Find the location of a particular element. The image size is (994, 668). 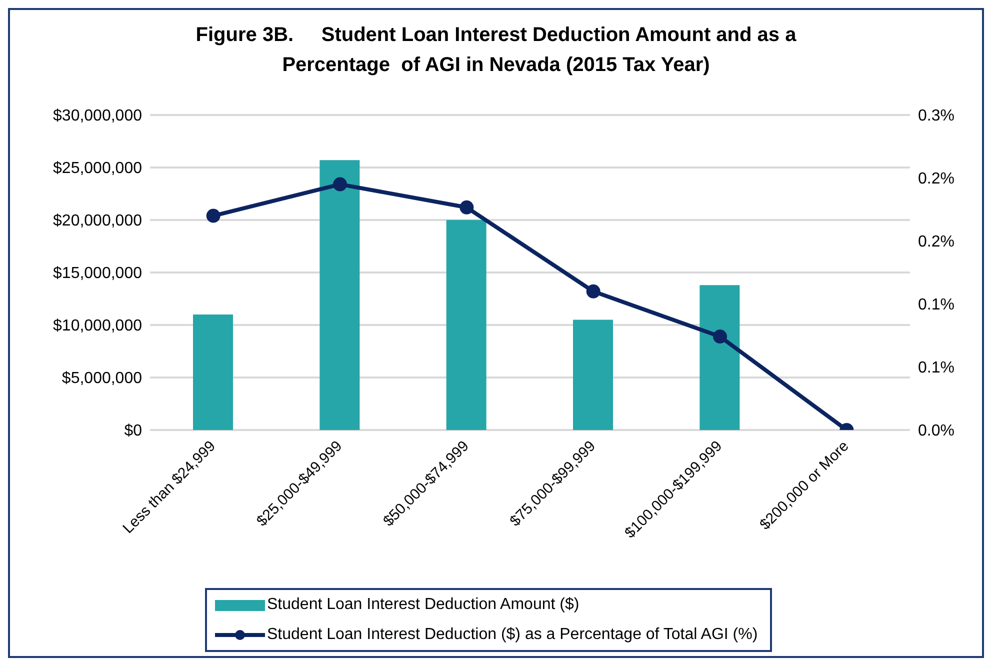

y2-tick-label: 0.3% is located at coordinates (936, 116).